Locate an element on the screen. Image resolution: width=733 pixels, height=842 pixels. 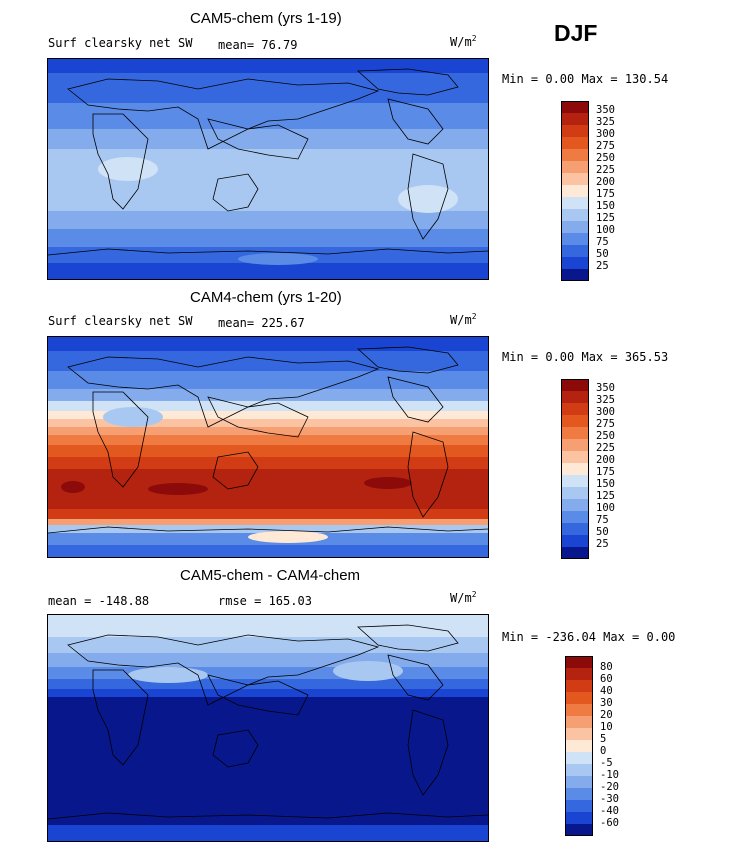
panel3-rmse: rmse = 165.03 is located at coordinates (265, 601).